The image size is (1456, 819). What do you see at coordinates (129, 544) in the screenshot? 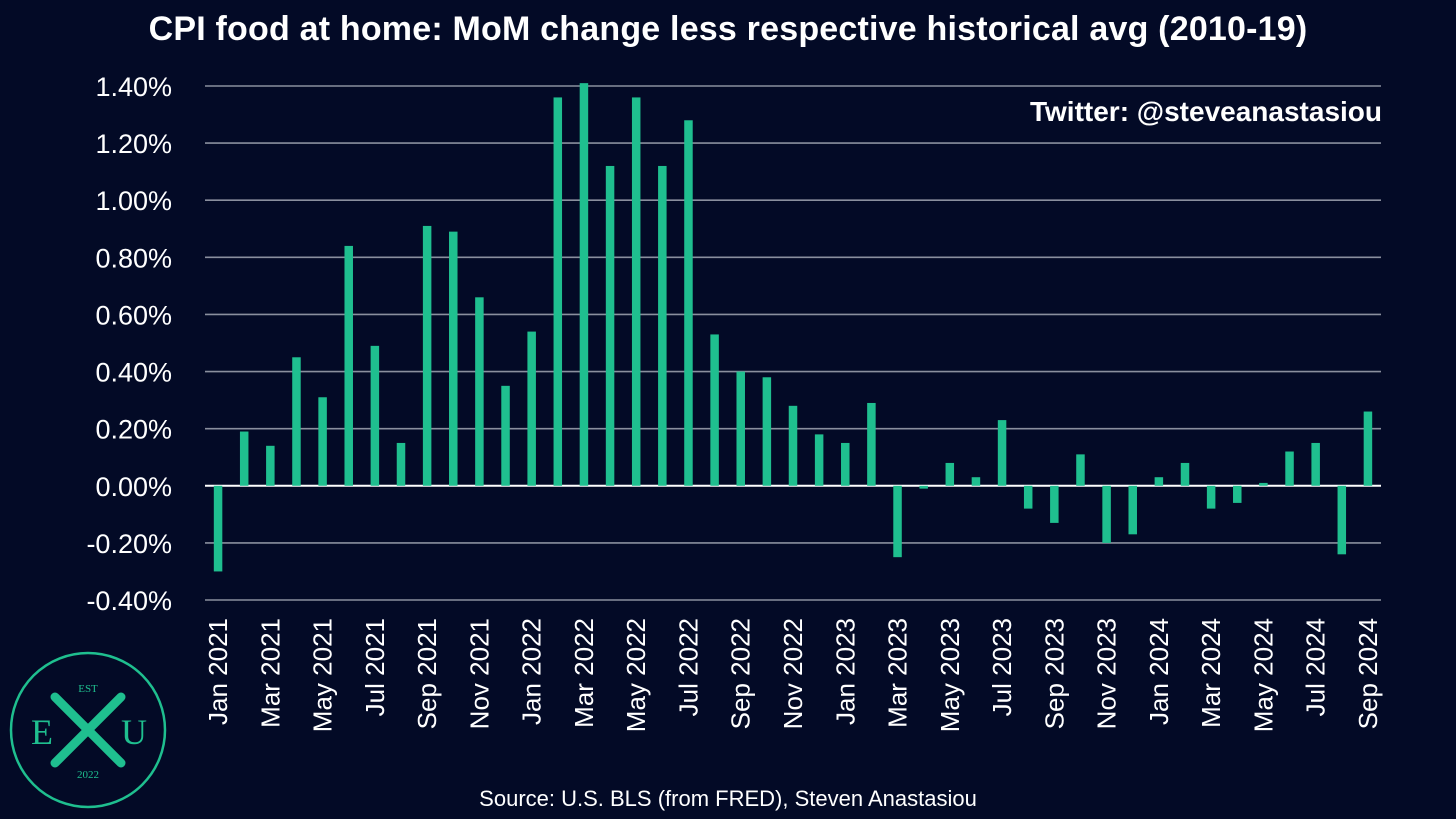
I see `y-tick-label: -0.20%` at bounding box center [129, 544].